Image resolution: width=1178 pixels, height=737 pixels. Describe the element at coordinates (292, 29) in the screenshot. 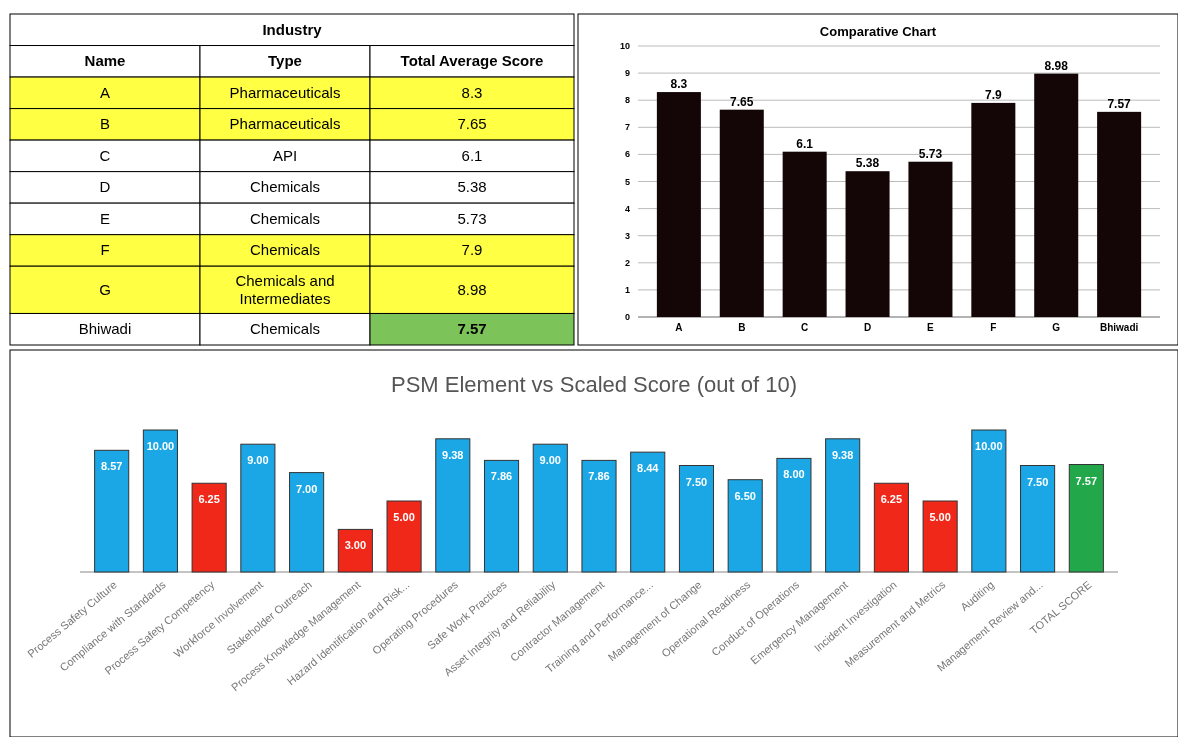

I see `text: Industry` at that location.